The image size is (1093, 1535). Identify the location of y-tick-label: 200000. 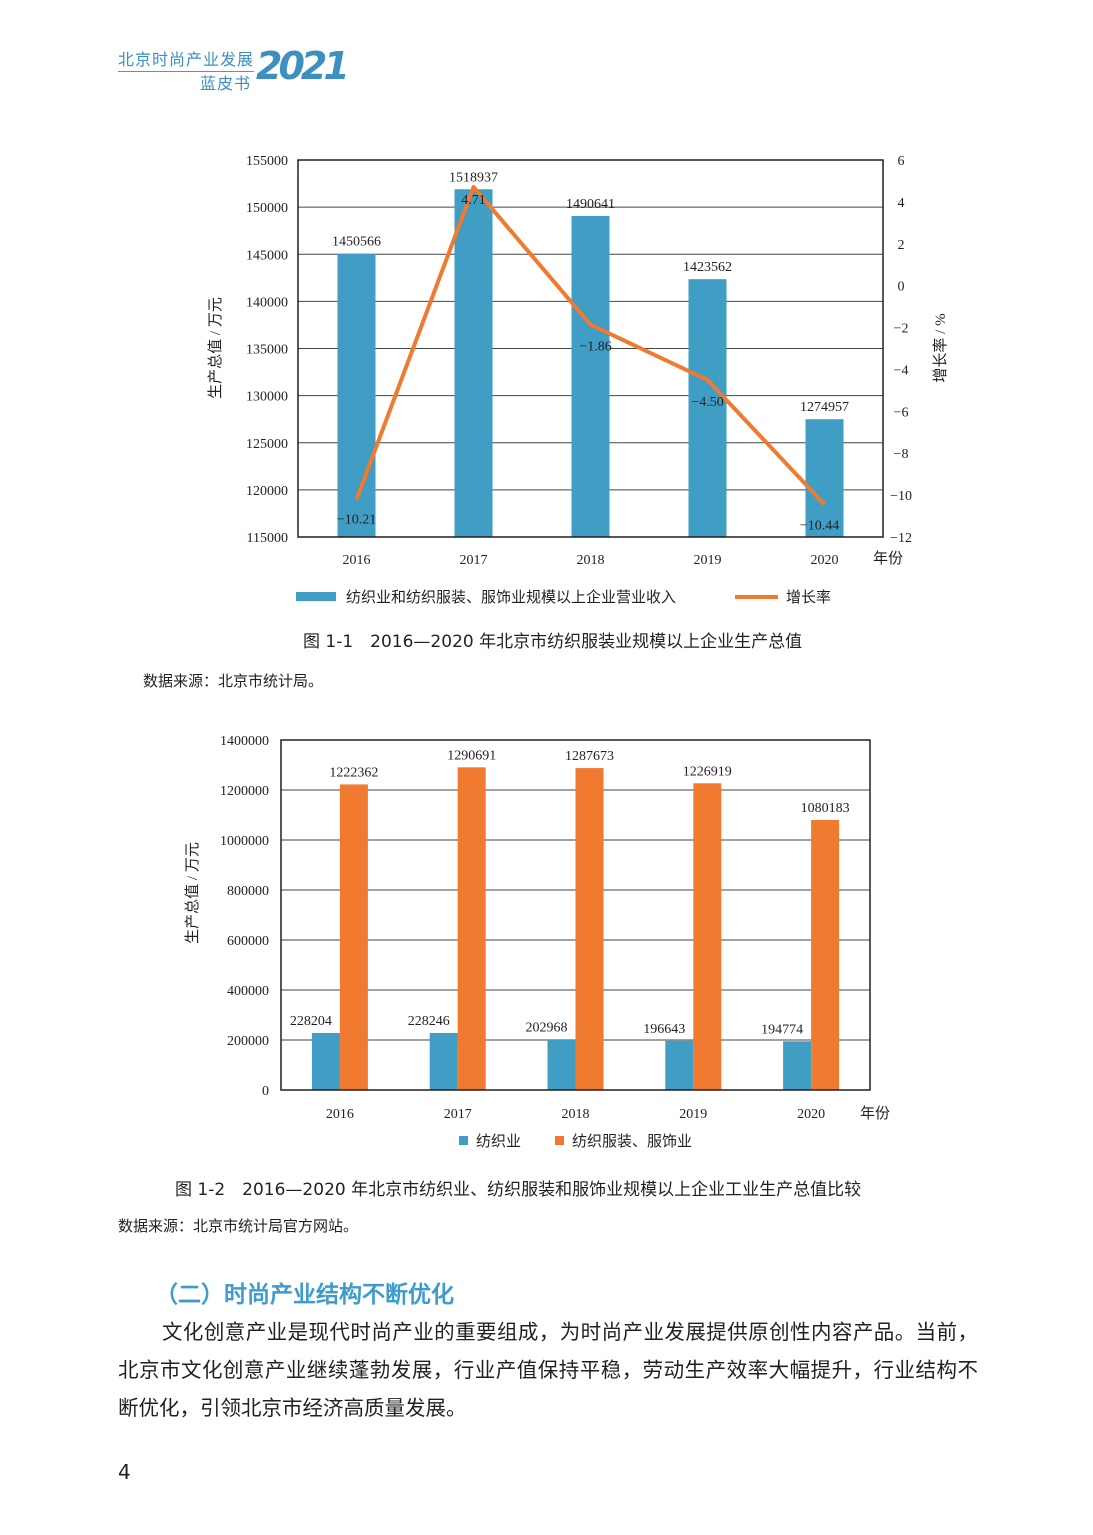
(248, 1041).